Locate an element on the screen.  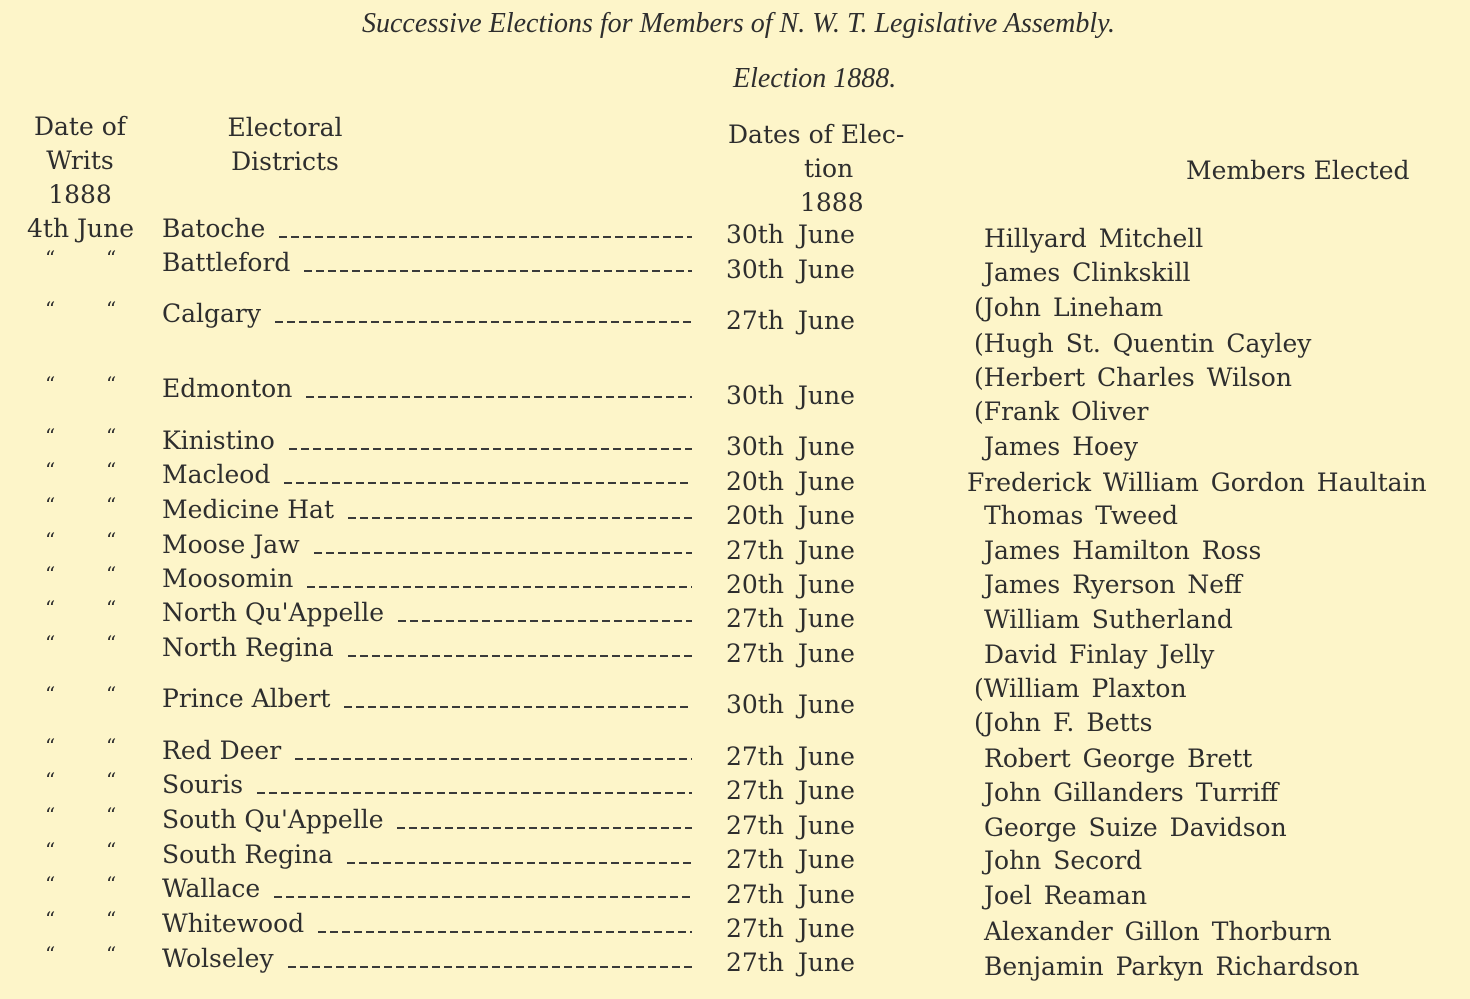
district-name: Prince Albert is located at coordinates (246, 698).